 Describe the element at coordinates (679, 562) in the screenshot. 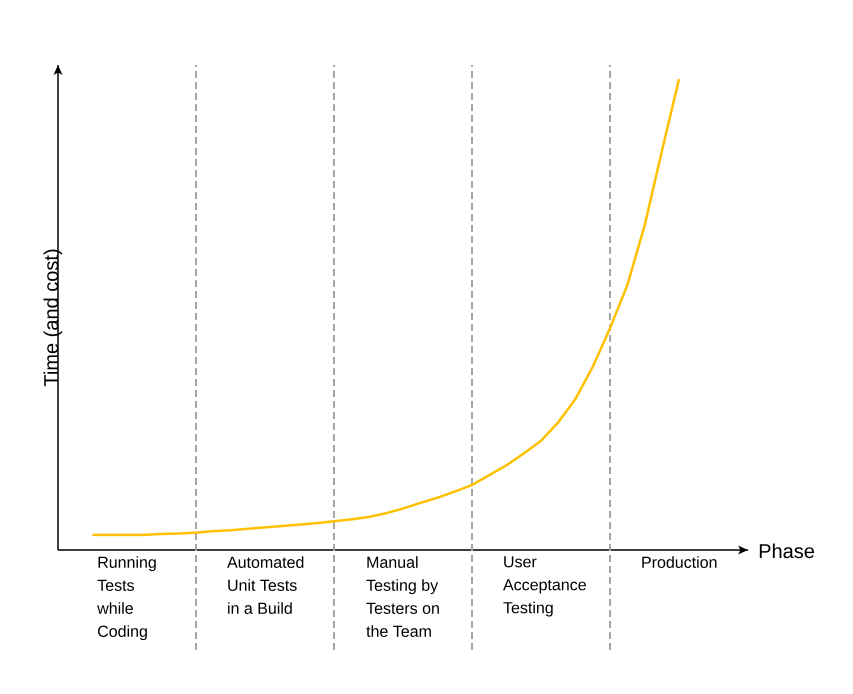

I see `x-tick-label: Production` at that location.